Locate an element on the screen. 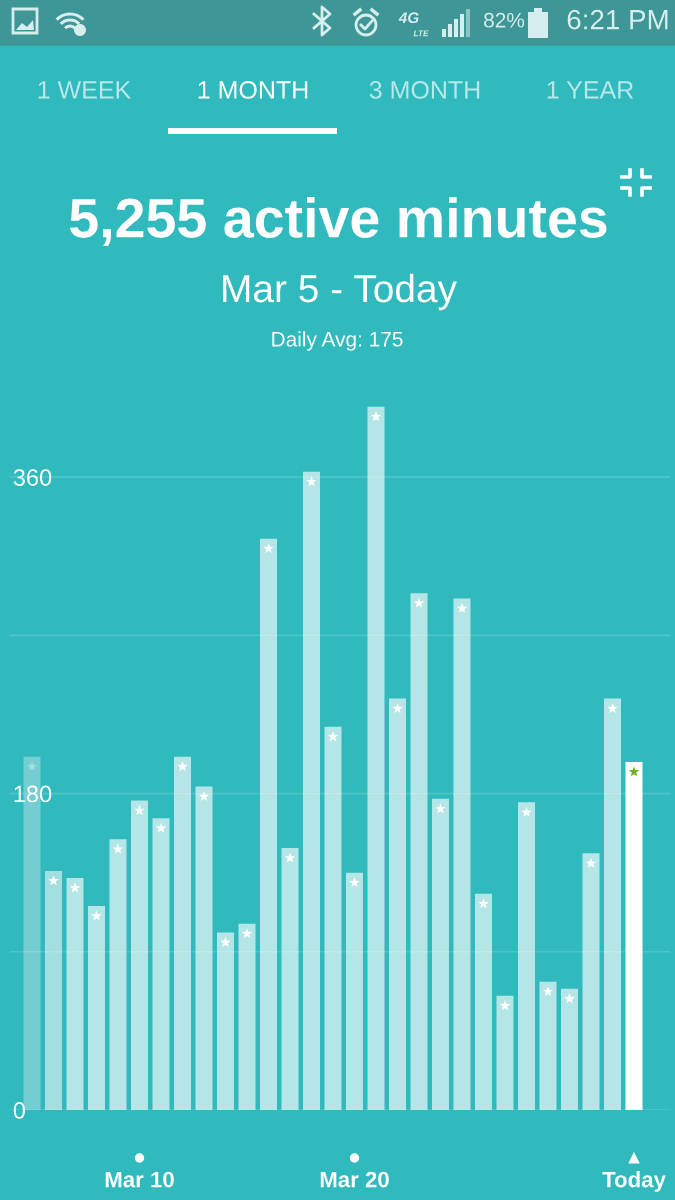 This screenshot has width=675, height=1200. x-tick-label: Mar 10 is located at coordinates (139, 1179).